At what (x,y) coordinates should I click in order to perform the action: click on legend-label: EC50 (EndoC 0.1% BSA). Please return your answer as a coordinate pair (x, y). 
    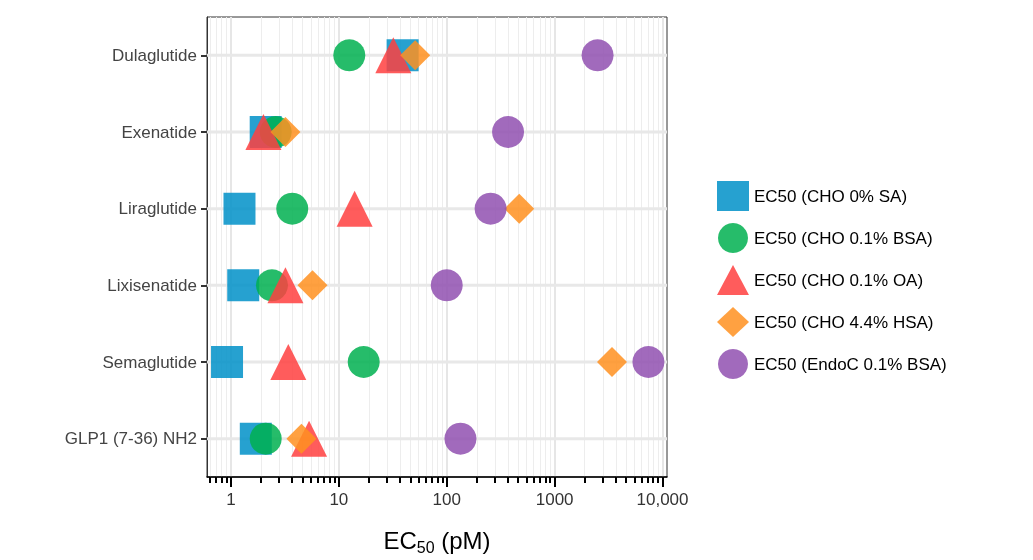
    Looking at the image, I should click on (850, 364).